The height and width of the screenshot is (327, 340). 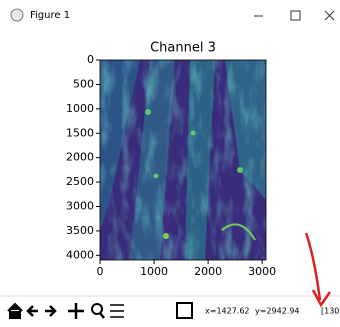 What do you see at coordinates (154, 271) in the screenshot?
I see `x-tick-label: 1000` at bounding box center [154, 271].